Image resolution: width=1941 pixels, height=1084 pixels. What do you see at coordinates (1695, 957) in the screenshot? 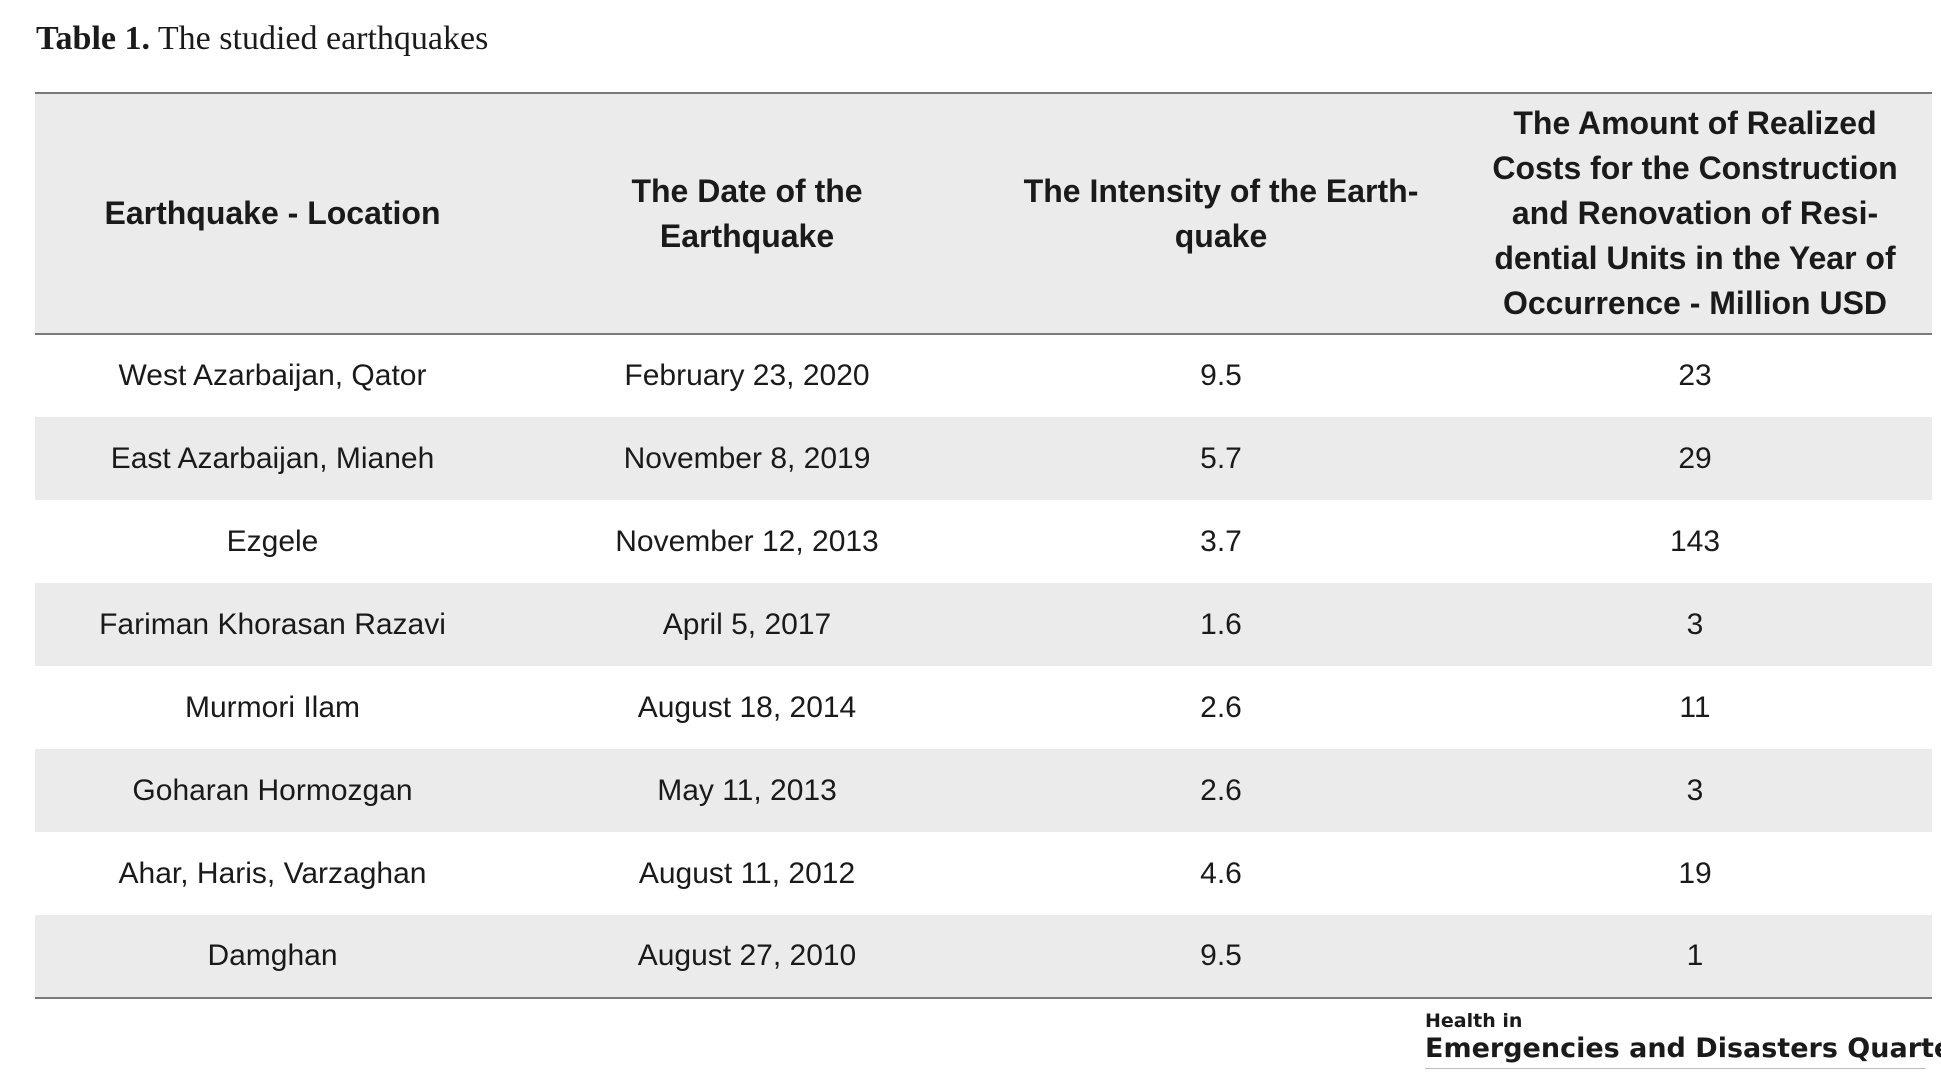
I see `cell-costs: 1` at bounding box center [1695, 957].